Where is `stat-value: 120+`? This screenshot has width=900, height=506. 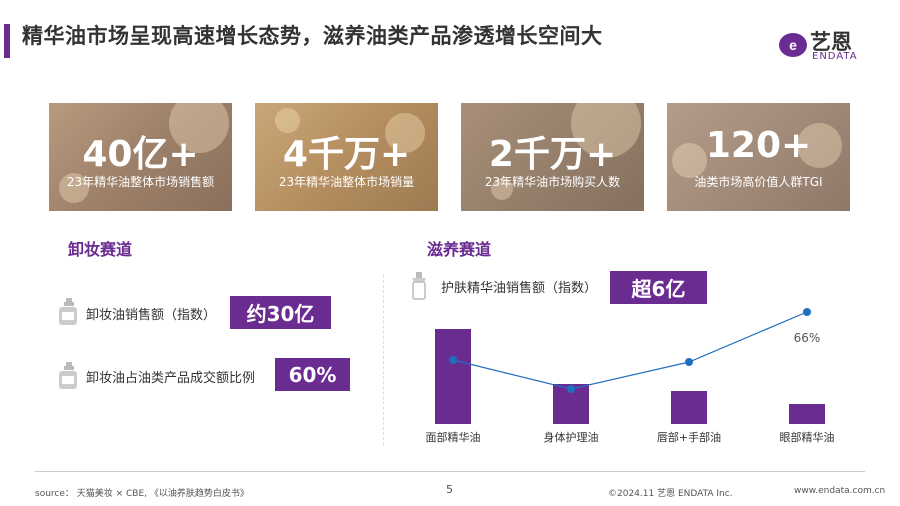 stat-value: 120+ is located at coordinates (758, 145).